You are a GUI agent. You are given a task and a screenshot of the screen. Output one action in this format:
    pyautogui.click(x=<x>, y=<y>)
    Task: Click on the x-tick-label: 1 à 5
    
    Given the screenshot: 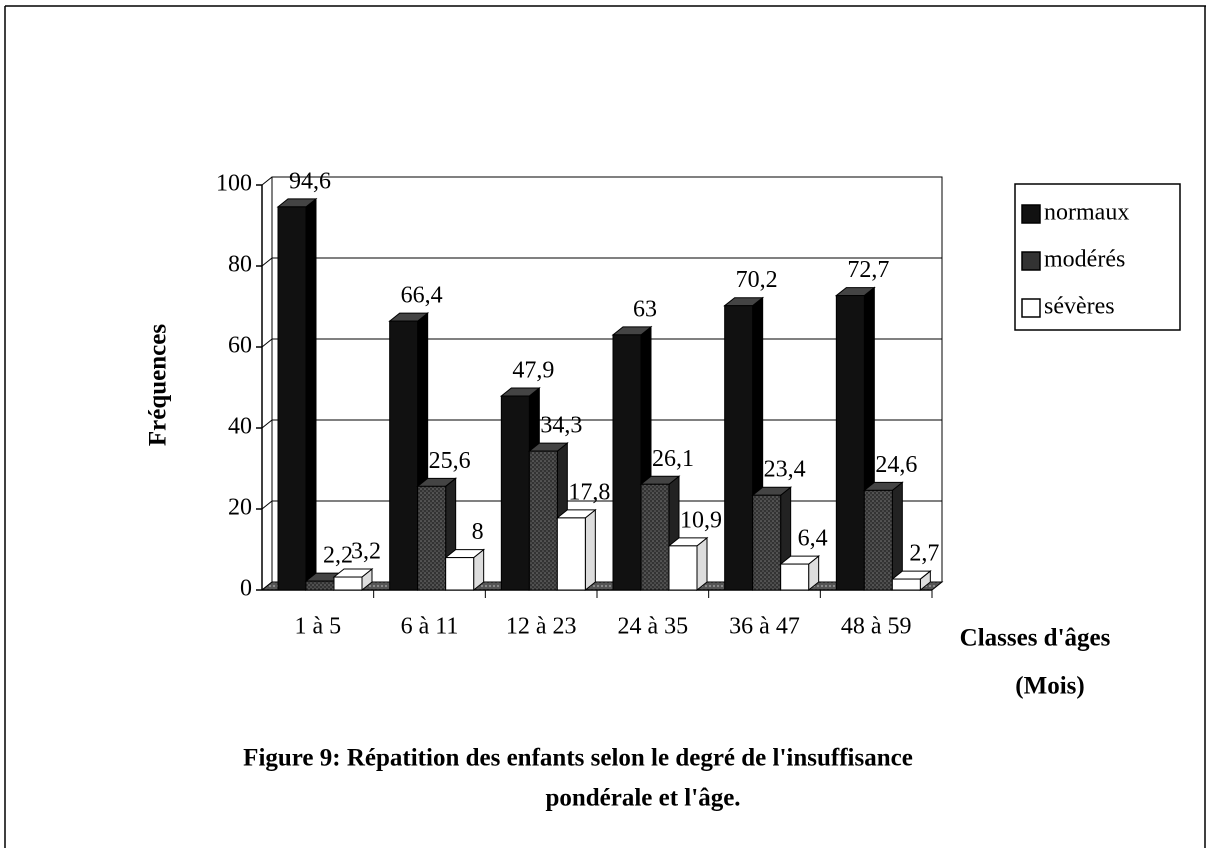 What is the action you would take?
    pyautogui.click(x=318, y=627)
    